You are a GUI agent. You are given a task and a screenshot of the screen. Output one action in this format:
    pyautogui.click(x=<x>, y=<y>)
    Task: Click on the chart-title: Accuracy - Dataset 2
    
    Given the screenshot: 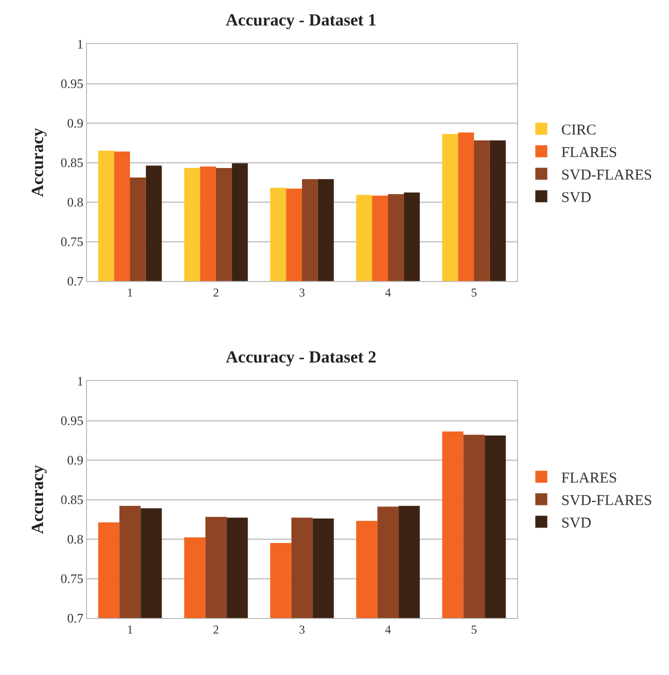 What is the action you would take?
    pyautogui.click(x=301, y=356)
    